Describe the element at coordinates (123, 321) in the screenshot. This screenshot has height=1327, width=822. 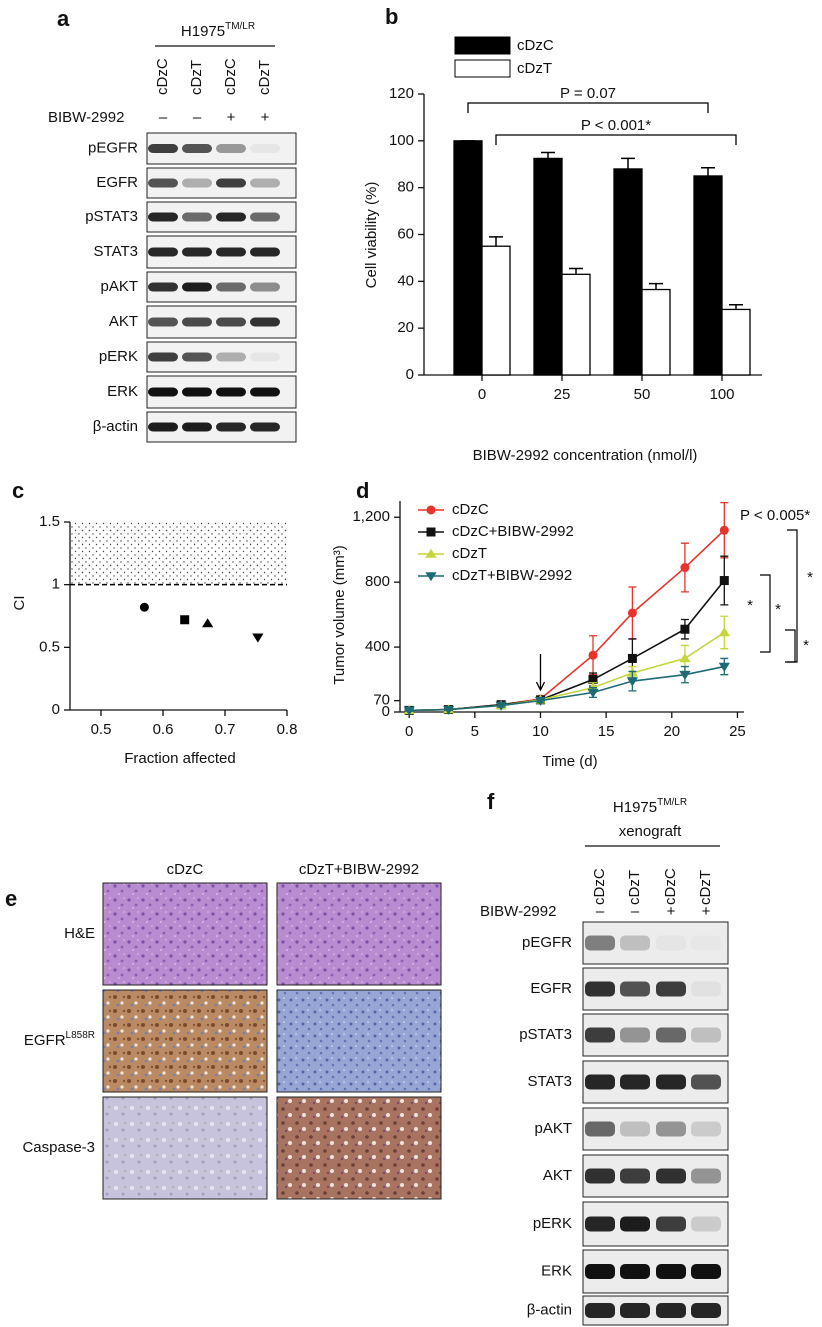
I see `blot-row-label: AKT` at that location.